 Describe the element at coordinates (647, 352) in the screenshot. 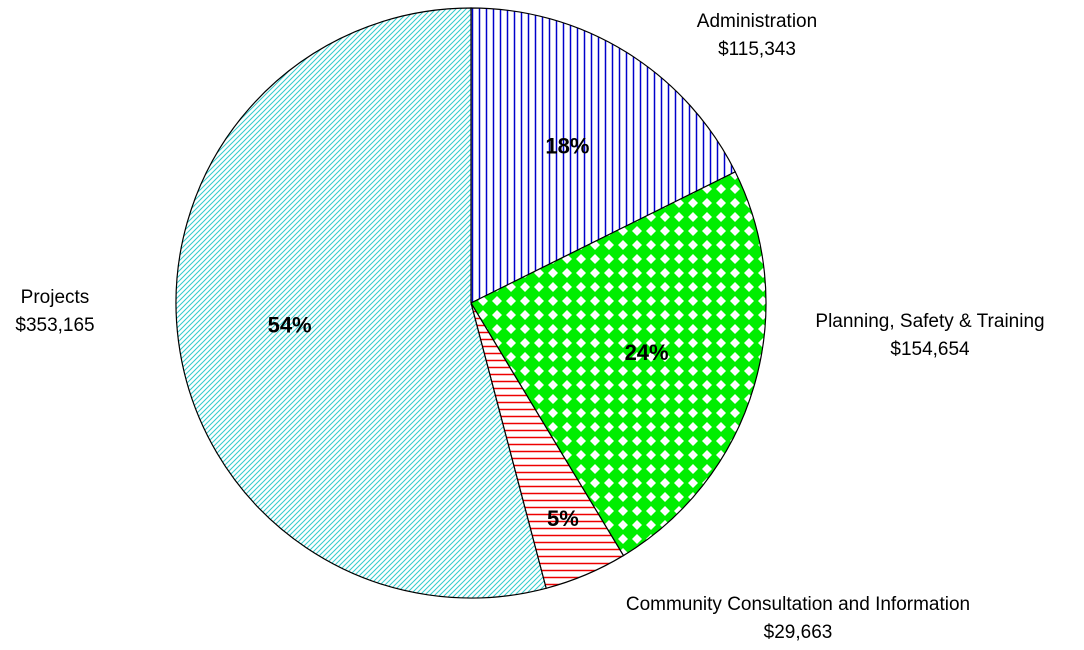

I see `percent-label: 24%` at that location.